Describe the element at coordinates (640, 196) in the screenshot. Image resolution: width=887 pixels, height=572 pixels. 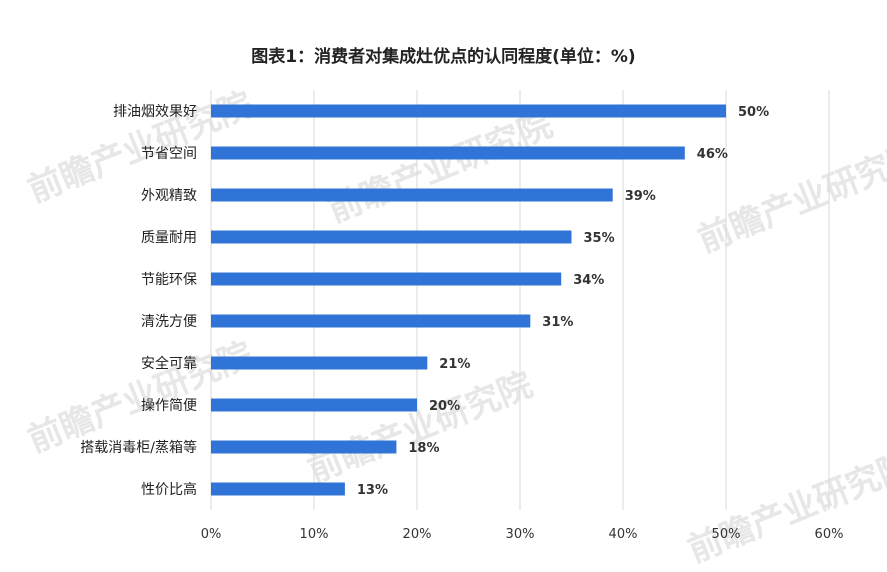
I see `data-label: 39%` at that location.